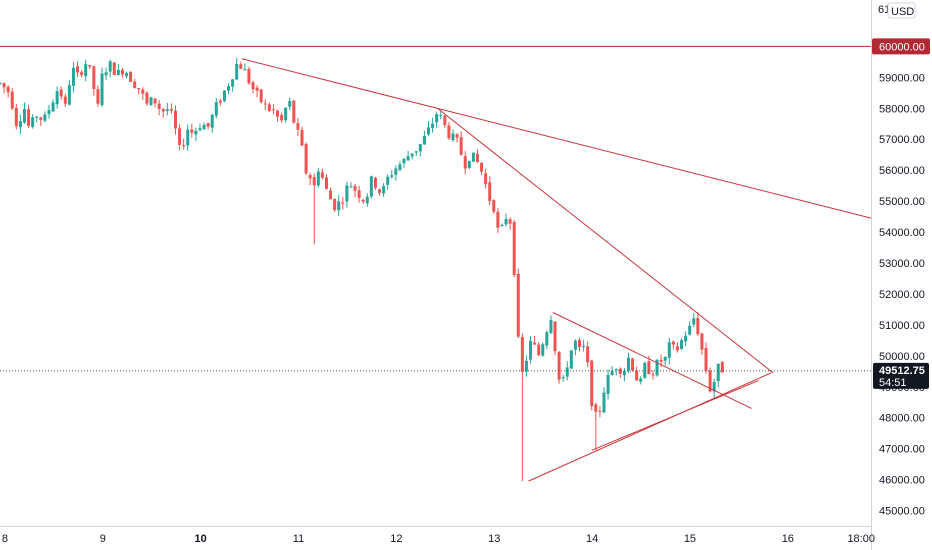 The width and height of the screenshot is (932, 550). I want to click on price-tick-label: 54000.00, so click(902, 233).